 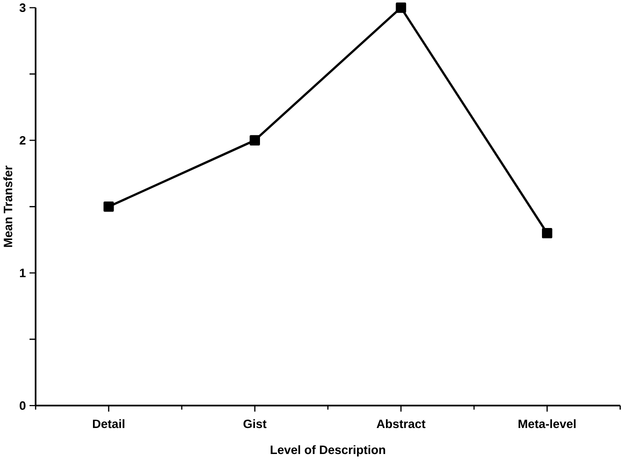 I want to click on x-tick-label: Abstract, so click(x=401, y=423).